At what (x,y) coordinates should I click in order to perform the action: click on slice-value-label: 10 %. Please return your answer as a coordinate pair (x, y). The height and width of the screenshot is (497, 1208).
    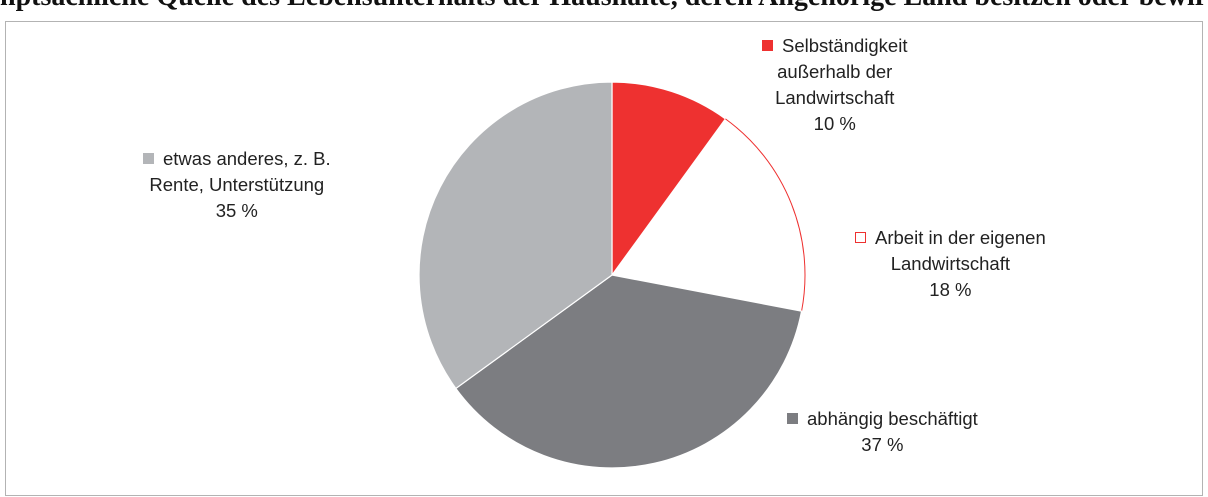
    Looking at the image, I should click on (834, 123).